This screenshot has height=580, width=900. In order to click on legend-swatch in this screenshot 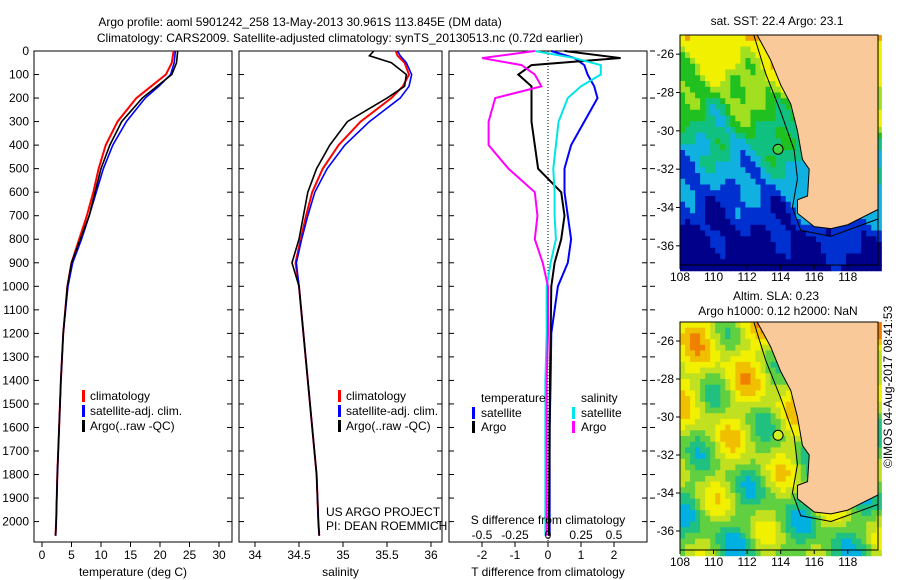, I will do `click(473, 413)`.